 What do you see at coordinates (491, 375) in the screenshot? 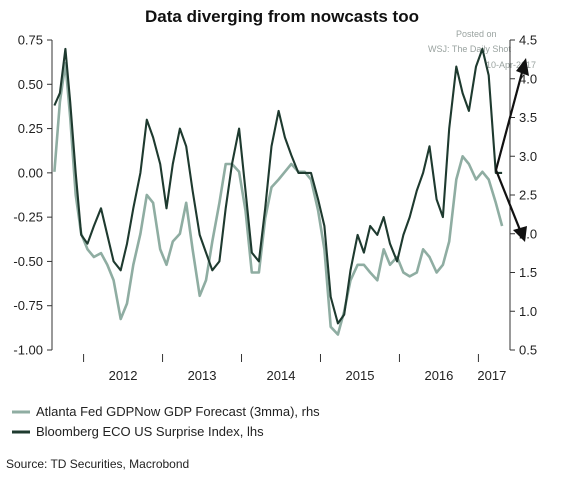
I see `x-tick-label: 2017` at bounding box center [491, 375].